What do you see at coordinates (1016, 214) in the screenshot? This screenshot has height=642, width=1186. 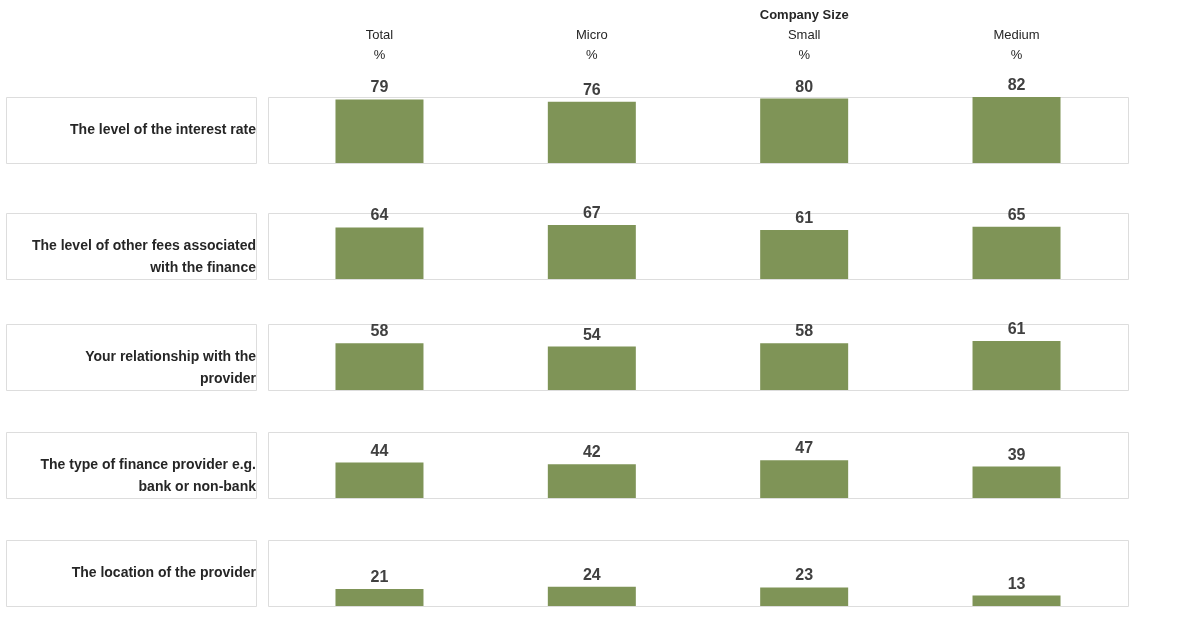 I see `data-label: 65` at bounding box center [1016, 214].